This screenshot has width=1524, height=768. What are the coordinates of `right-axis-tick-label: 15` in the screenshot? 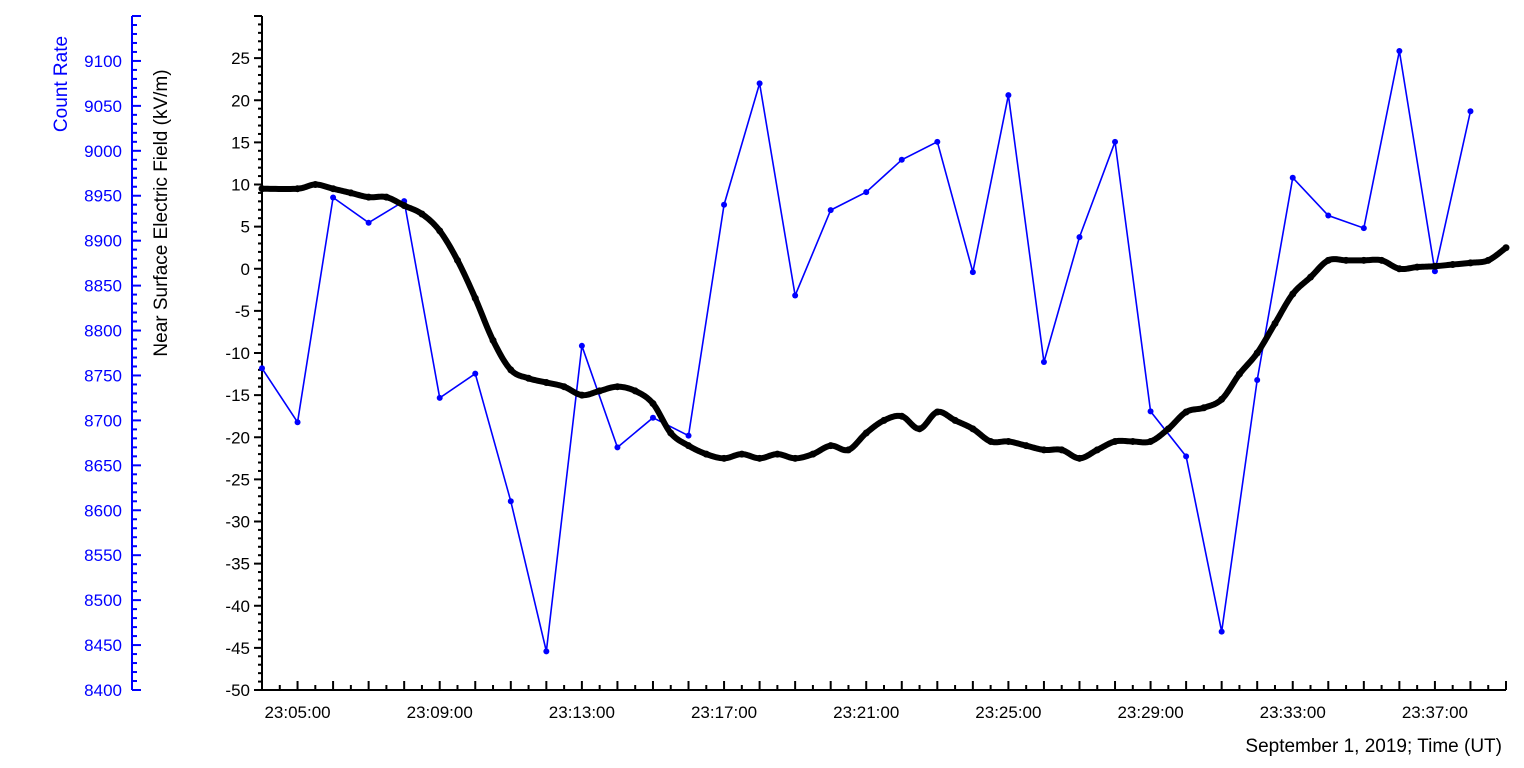 It's located at (240, 142).